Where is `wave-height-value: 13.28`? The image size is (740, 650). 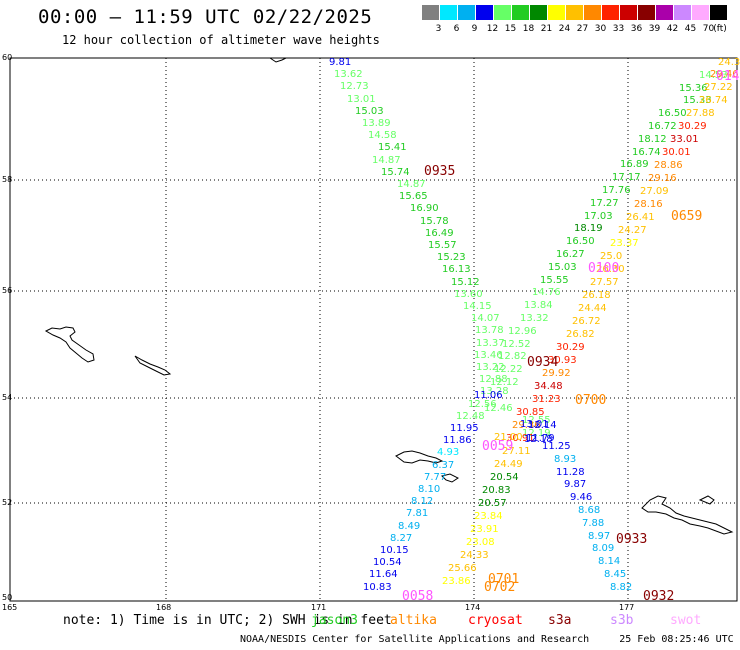 wave-height-value: 13.28 is located at coordinates (494, 392).